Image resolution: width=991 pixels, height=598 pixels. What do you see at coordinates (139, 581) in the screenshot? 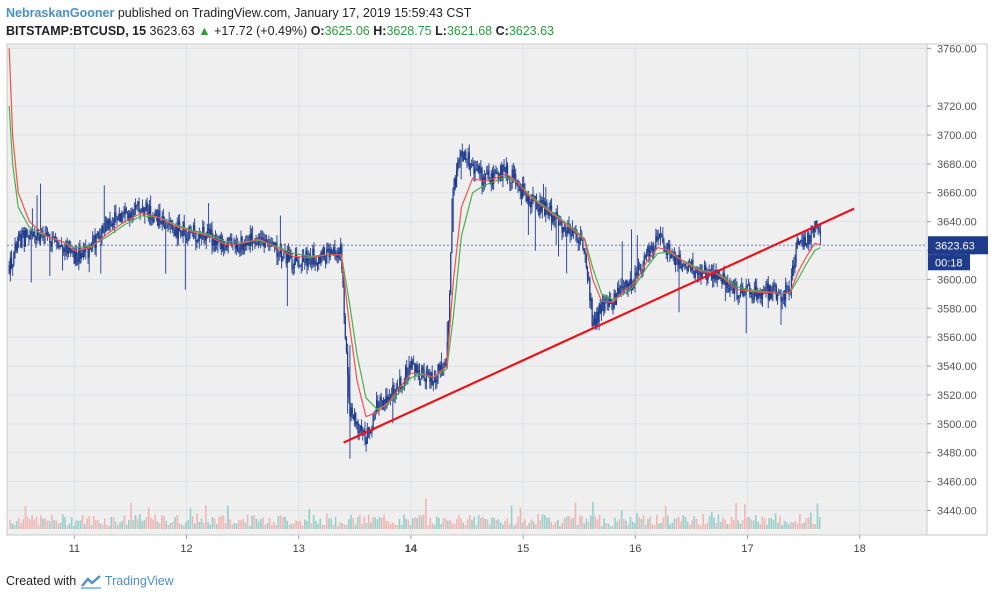
I see `tradingview-brand: TradingView` at bounding box center [139, 581].